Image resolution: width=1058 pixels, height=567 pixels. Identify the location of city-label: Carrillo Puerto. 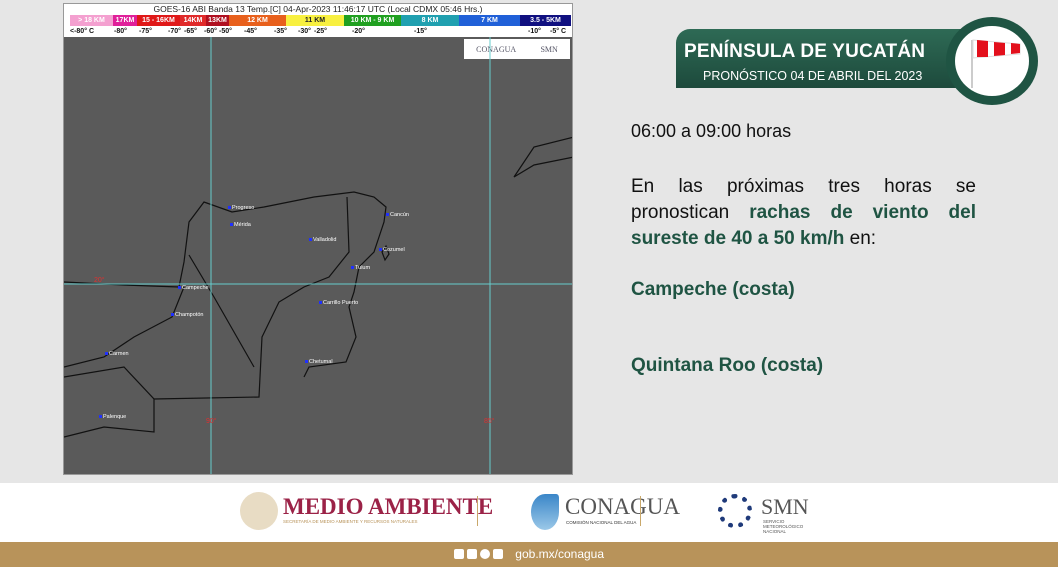
(338, 303).